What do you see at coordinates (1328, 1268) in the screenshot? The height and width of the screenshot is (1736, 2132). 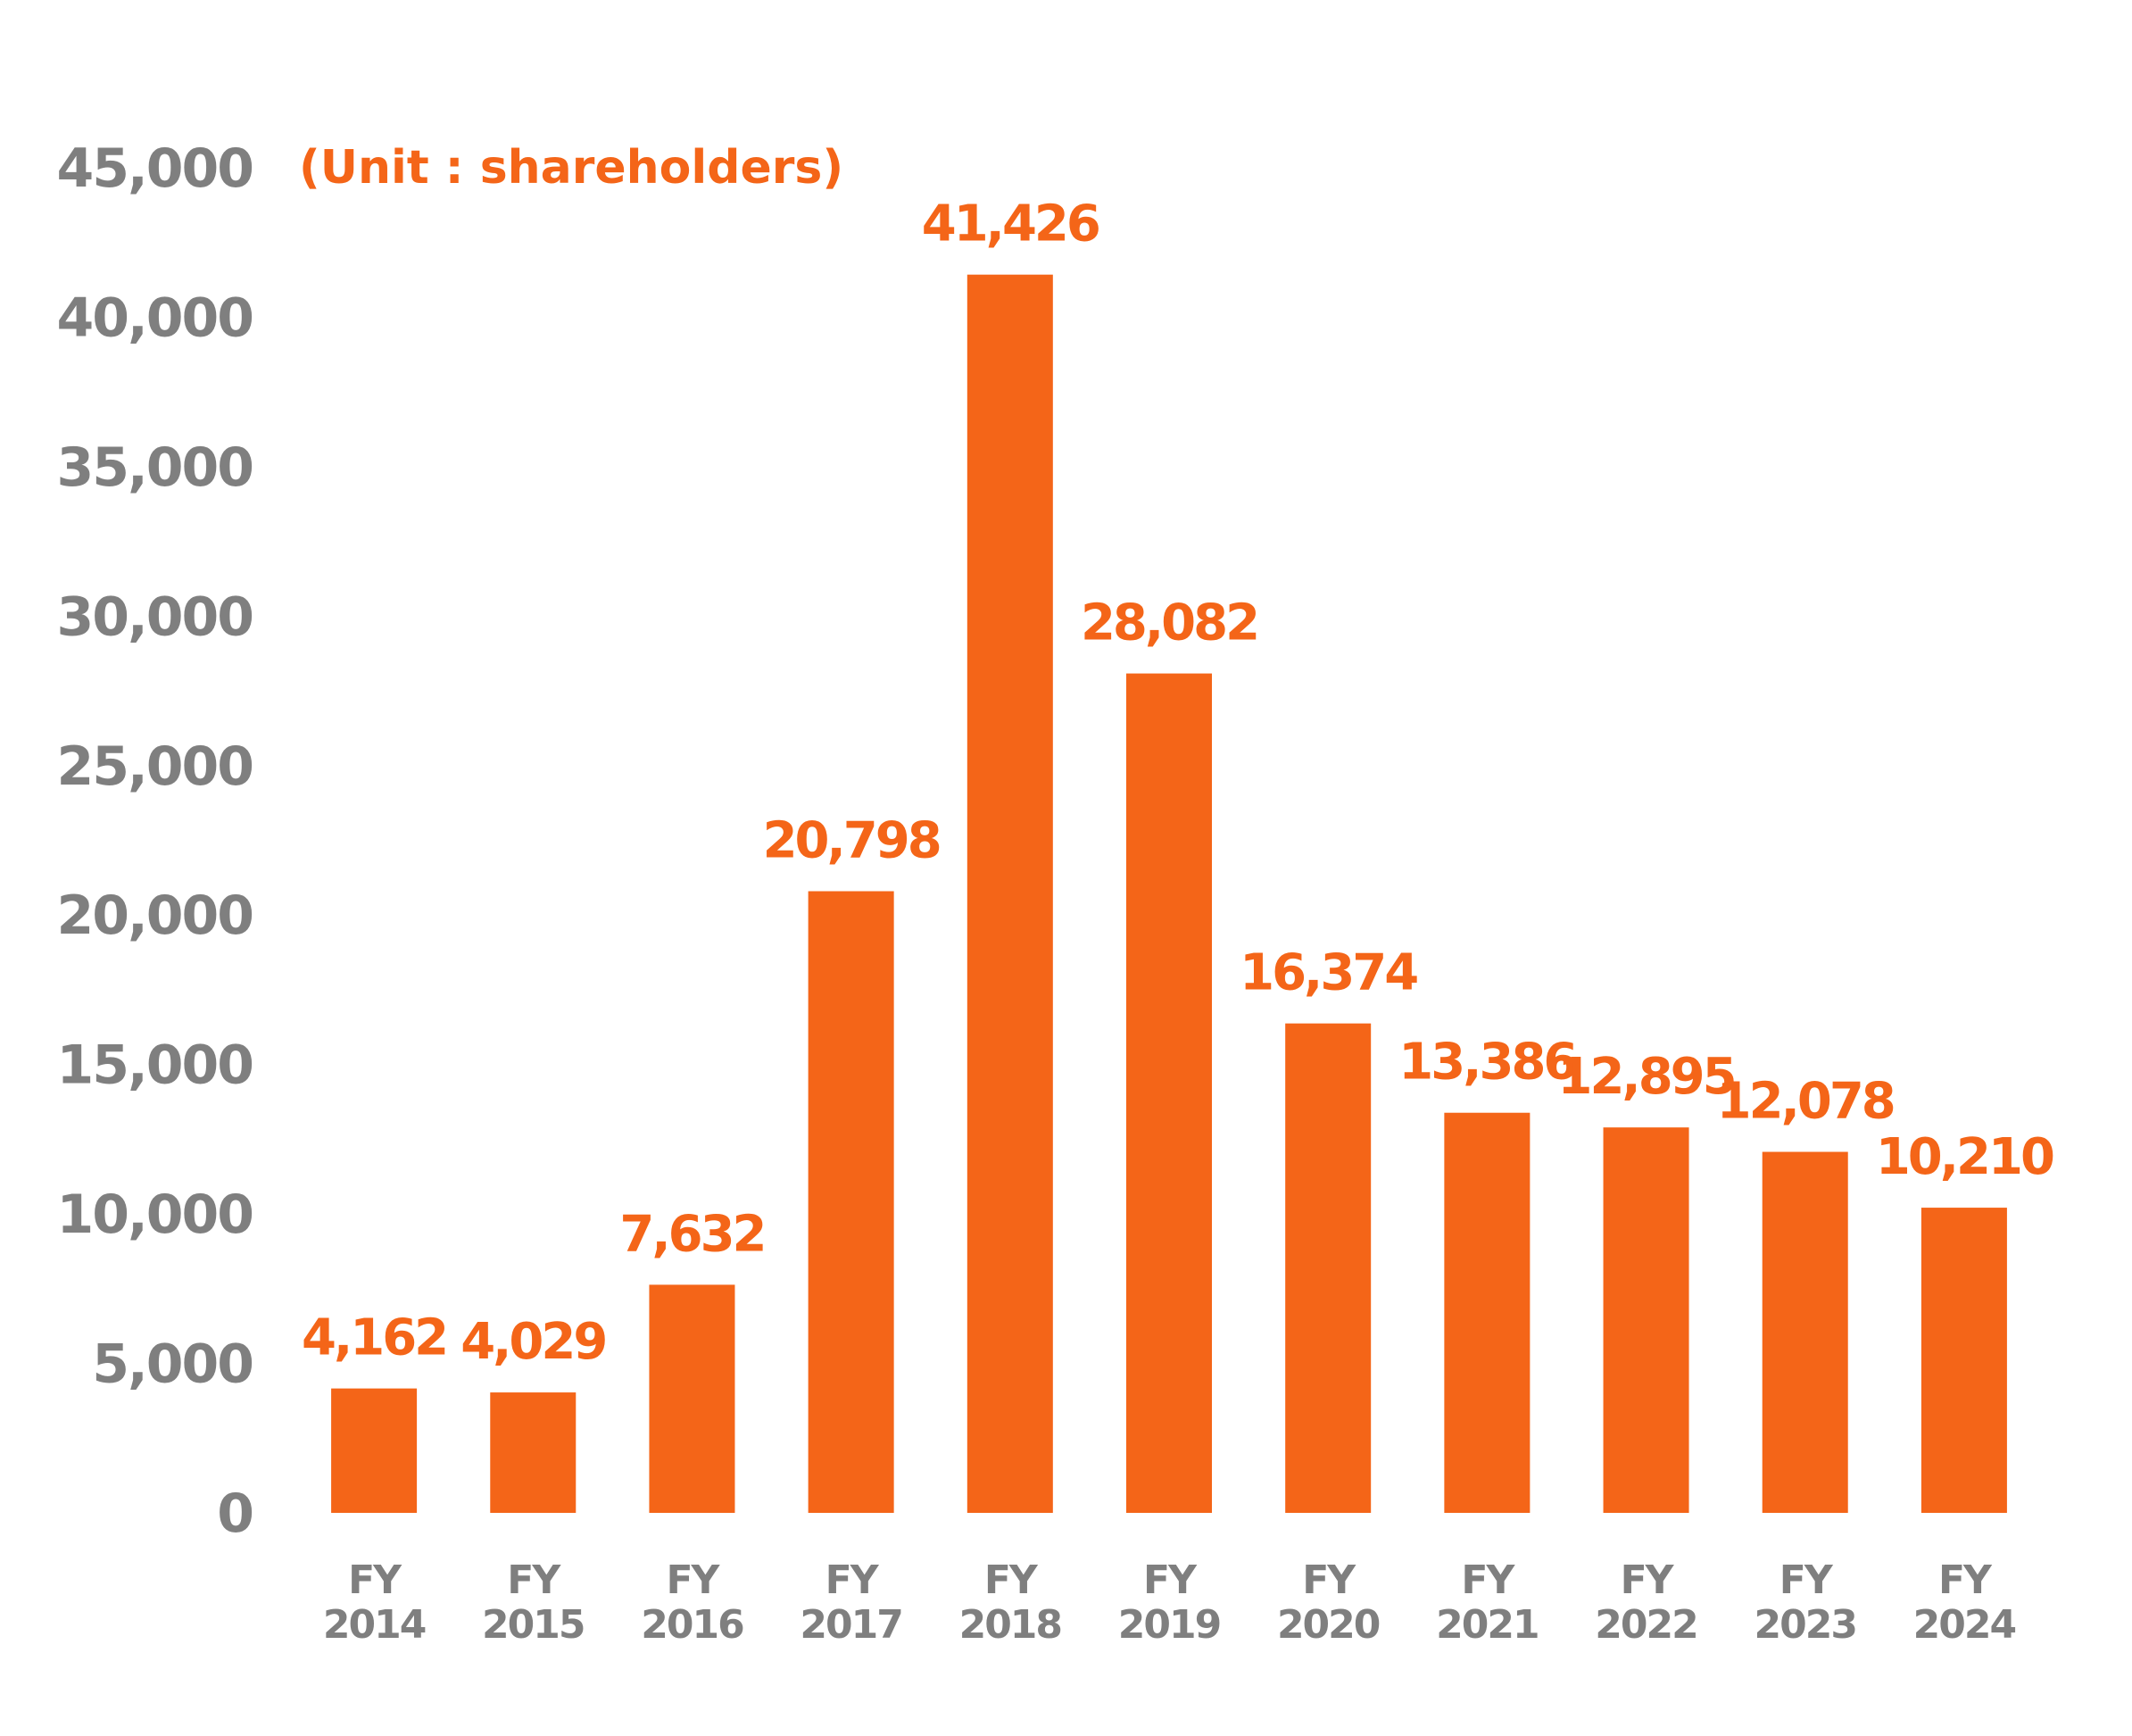 I see `bar-fy-2020` at bounding box center [1328, 1268].